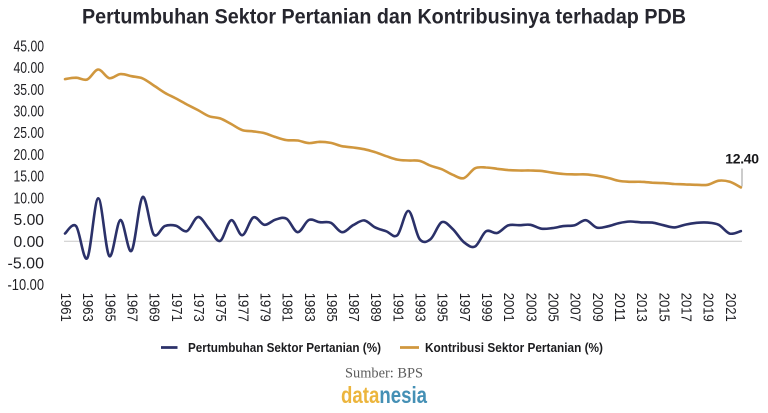 The height and width of the screenshot is (413, 768). What do you see at coordinates (464, 307) in the screenshot?
I see `svg-text: 1997` at bounding box center [464, 307].